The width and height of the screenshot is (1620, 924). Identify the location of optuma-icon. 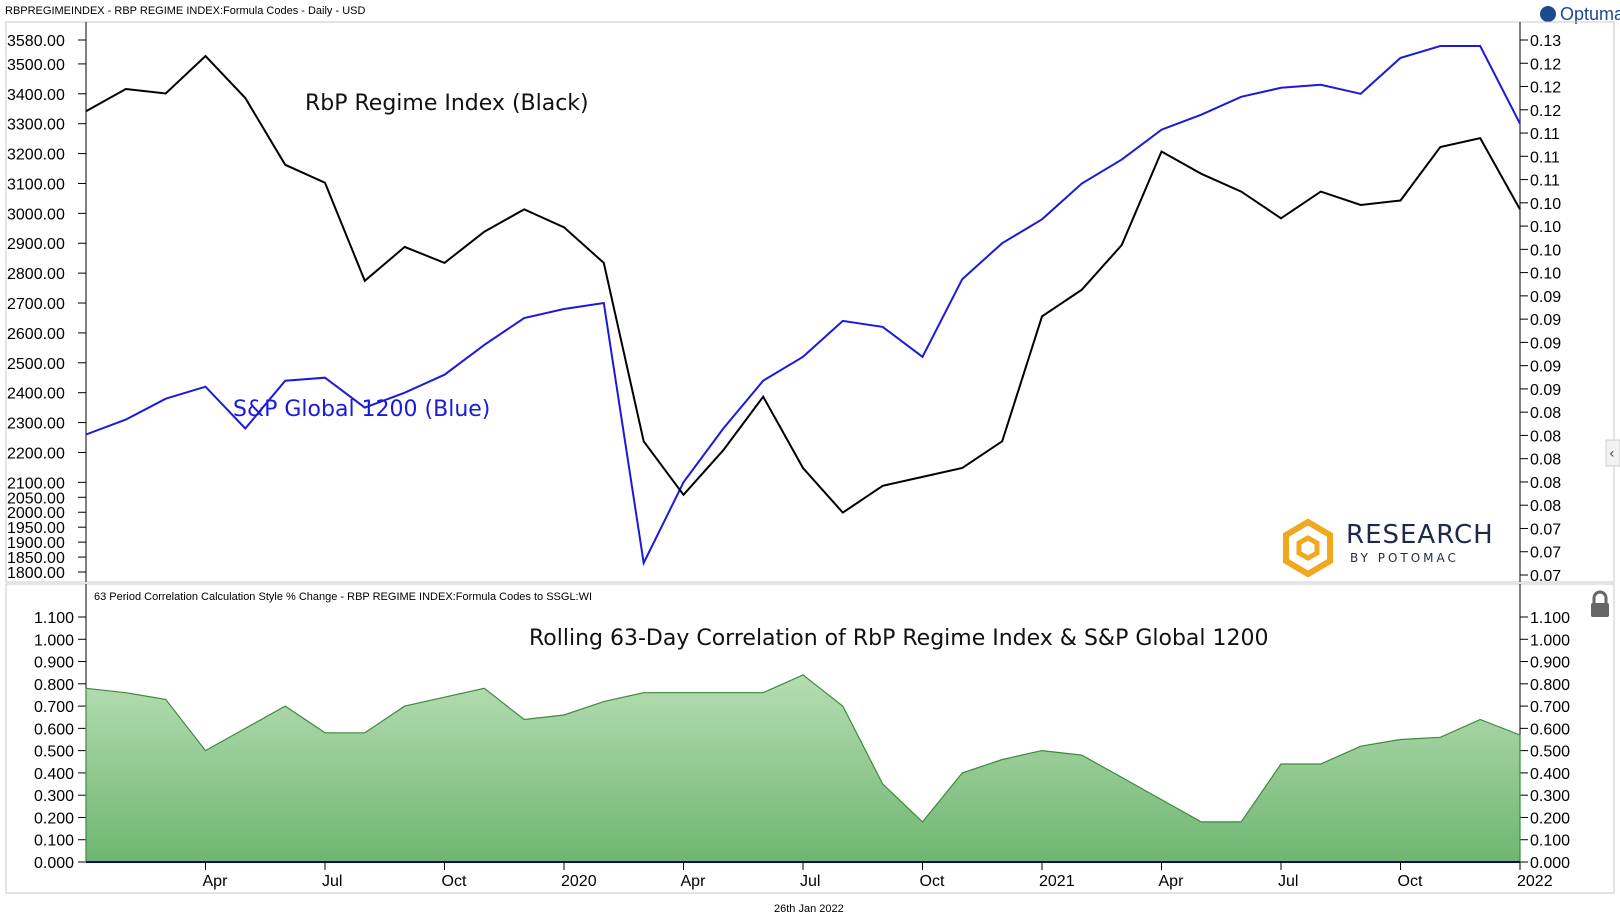
(1548, 14).